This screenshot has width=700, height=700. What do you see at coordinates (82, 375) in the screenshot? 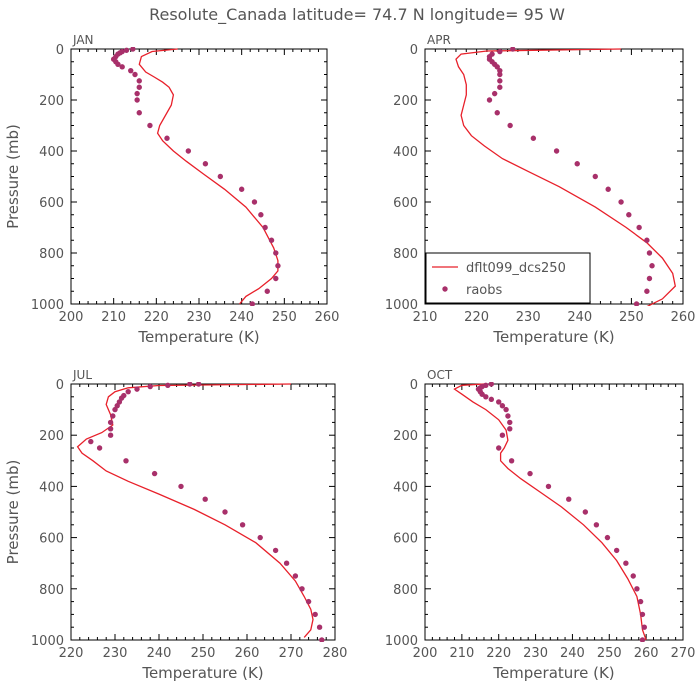
I see `panel-title: JUL` at bounding box center [82, 375].